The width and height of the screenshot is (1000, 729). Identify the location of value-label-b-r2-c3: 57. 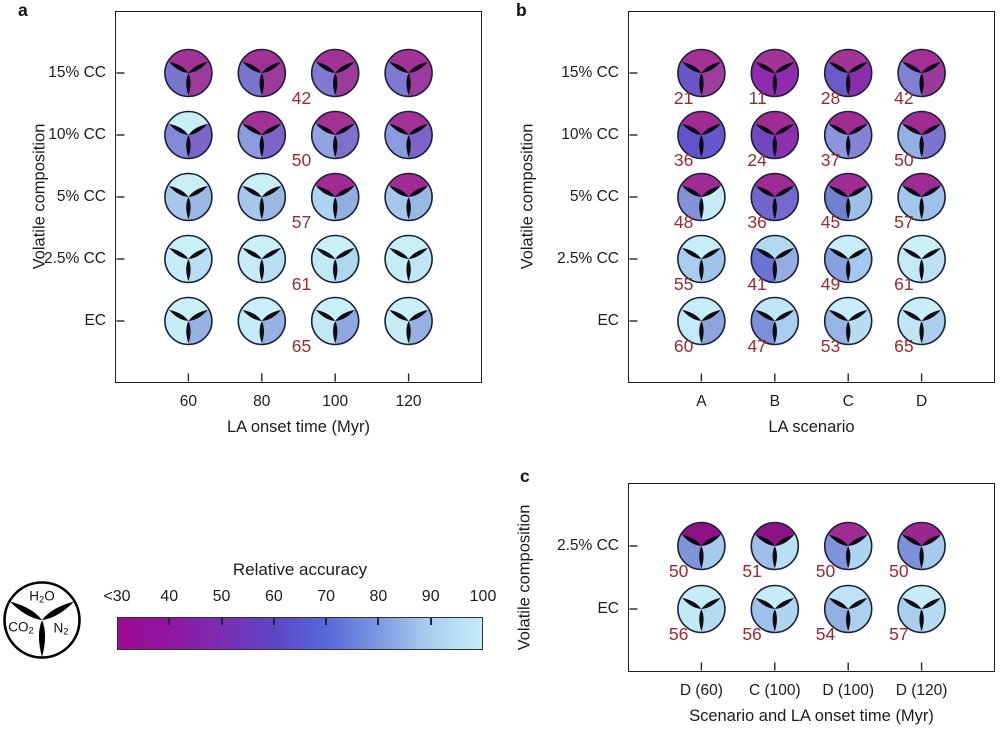
(904, 222).